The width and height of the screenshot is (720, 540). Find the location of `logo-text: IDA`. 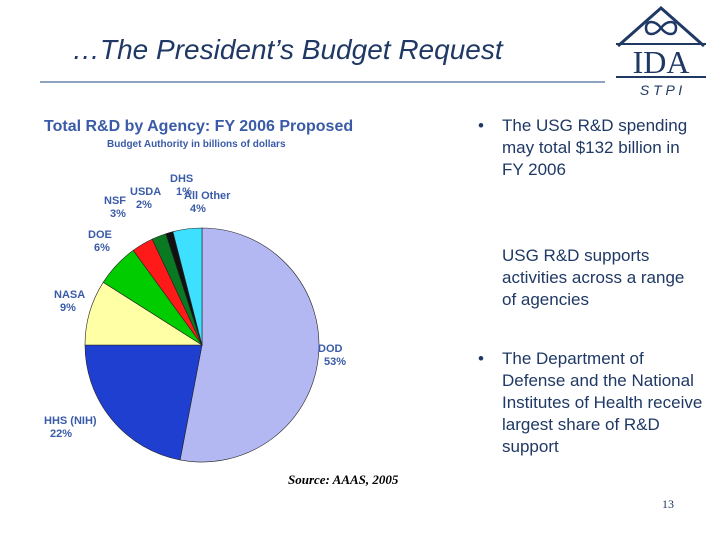

logo-text: IDA is located at coordinates (661, 62).